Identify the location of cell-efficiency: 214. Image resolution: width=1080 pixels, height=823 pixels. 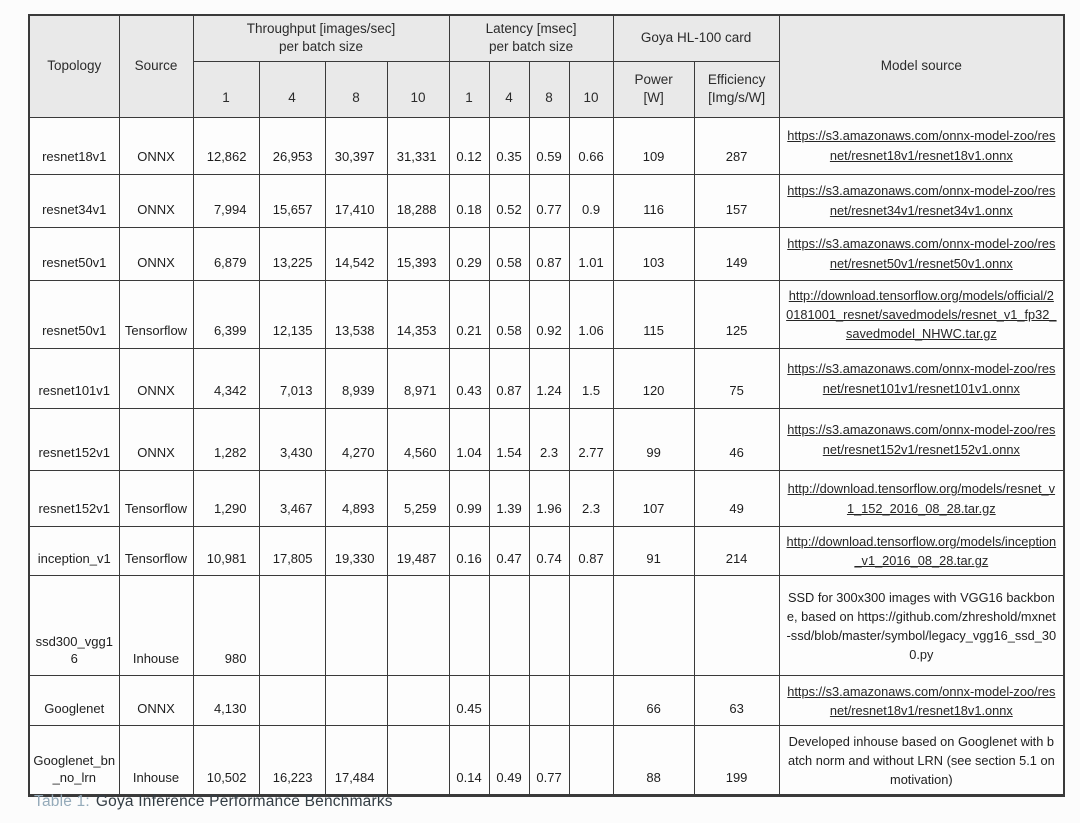
(736, 551).